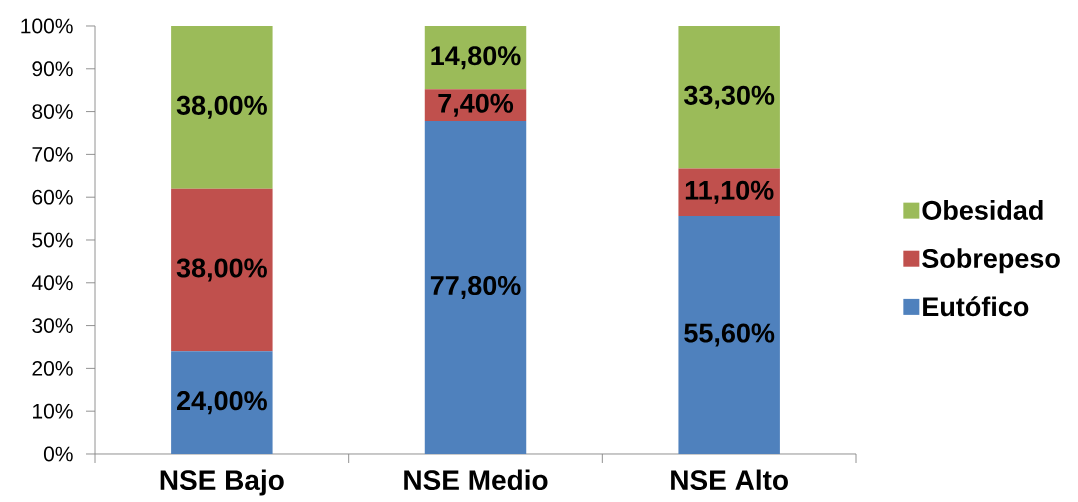 This screenshot has width=1078, height=502. I want to click on y-tick-label: 30%, so click(52, 326).